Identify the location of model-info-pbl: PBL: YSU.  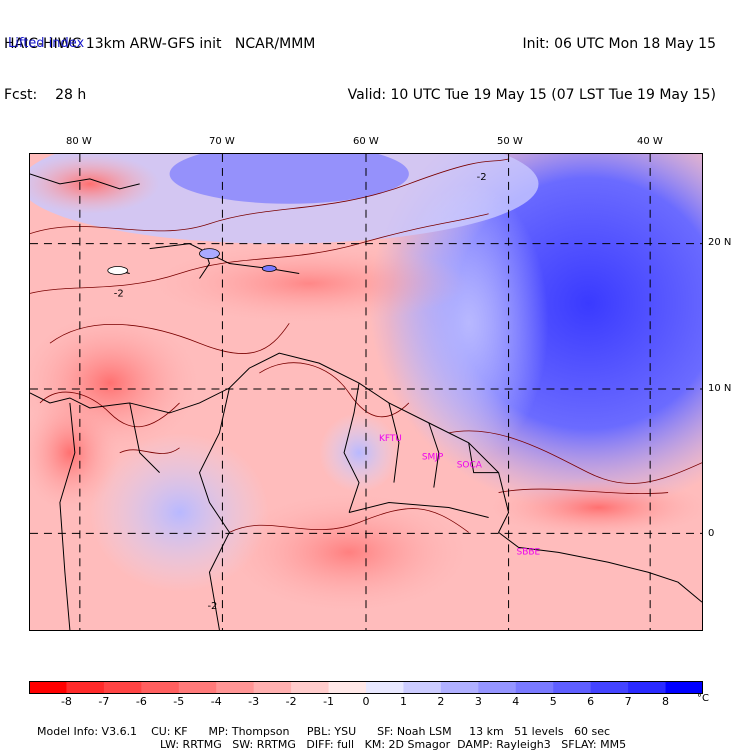
(331, 731).